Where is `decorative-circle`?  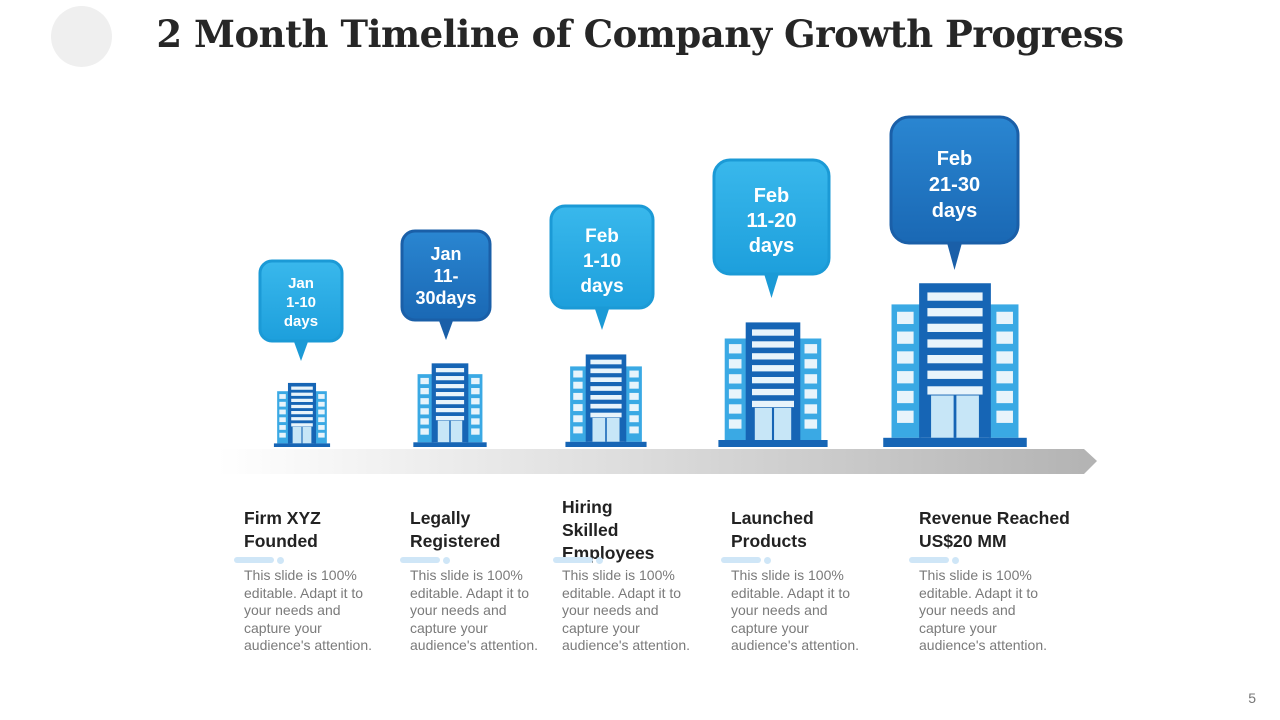
decorative-circle is located at coordinates (81, 36).